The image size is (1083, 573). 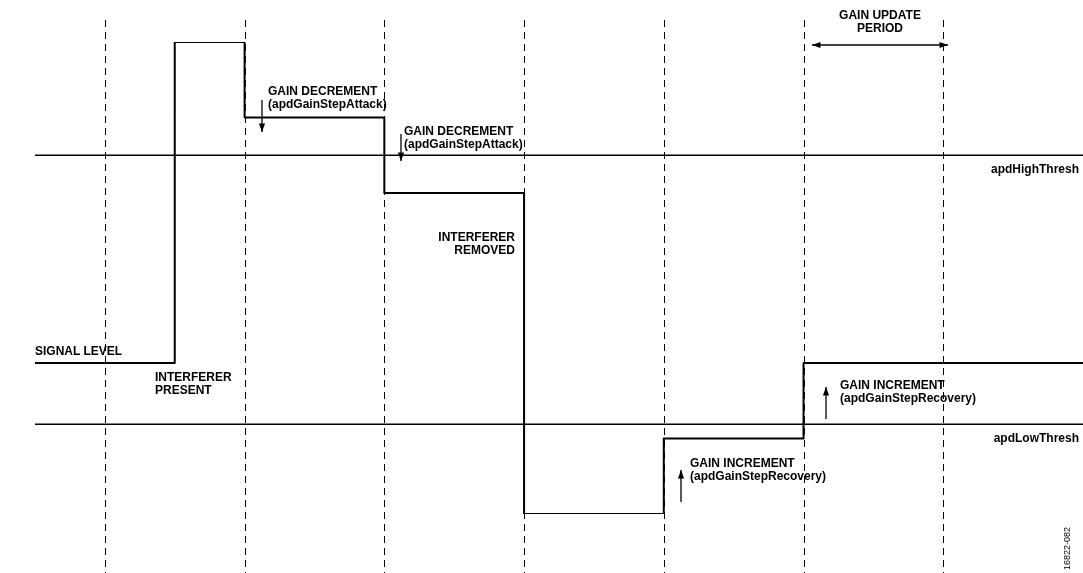 I want to click on annotation: INTERFERER PRESENT, so click(x=193, y=384).